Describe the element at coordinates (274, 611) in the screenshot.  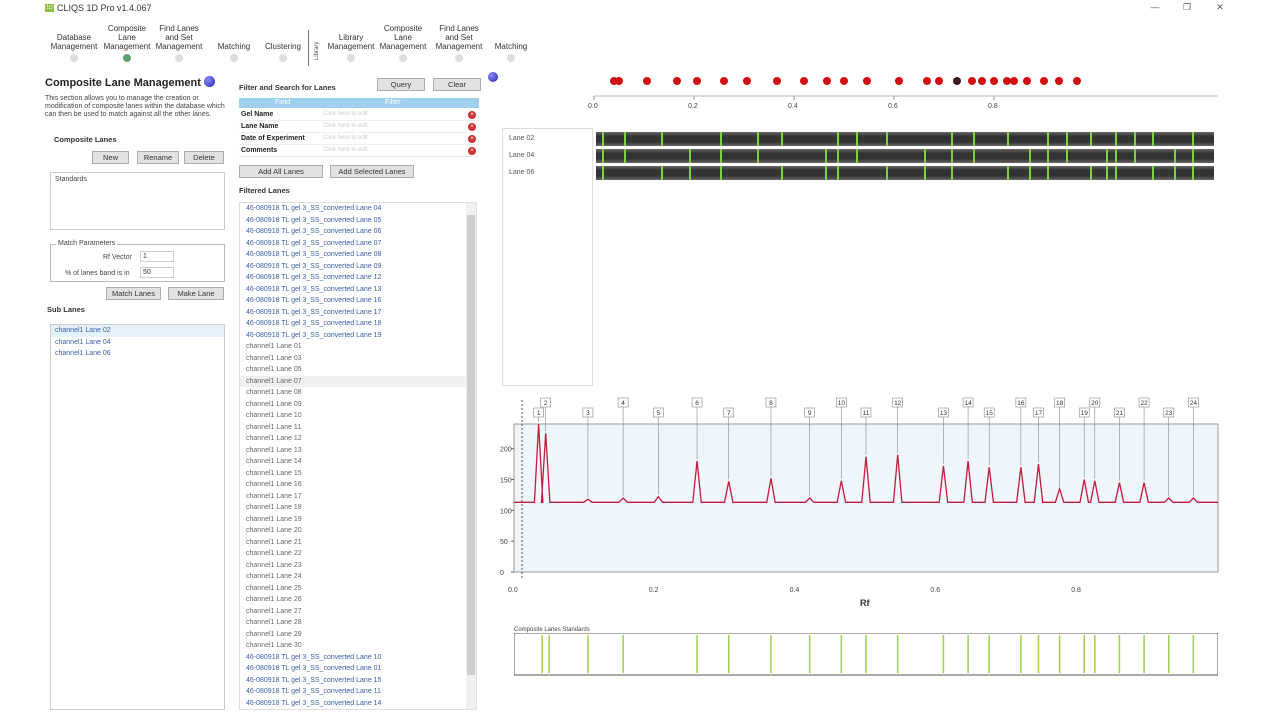
I see `list-item: channel1 Lane 27` at that location.